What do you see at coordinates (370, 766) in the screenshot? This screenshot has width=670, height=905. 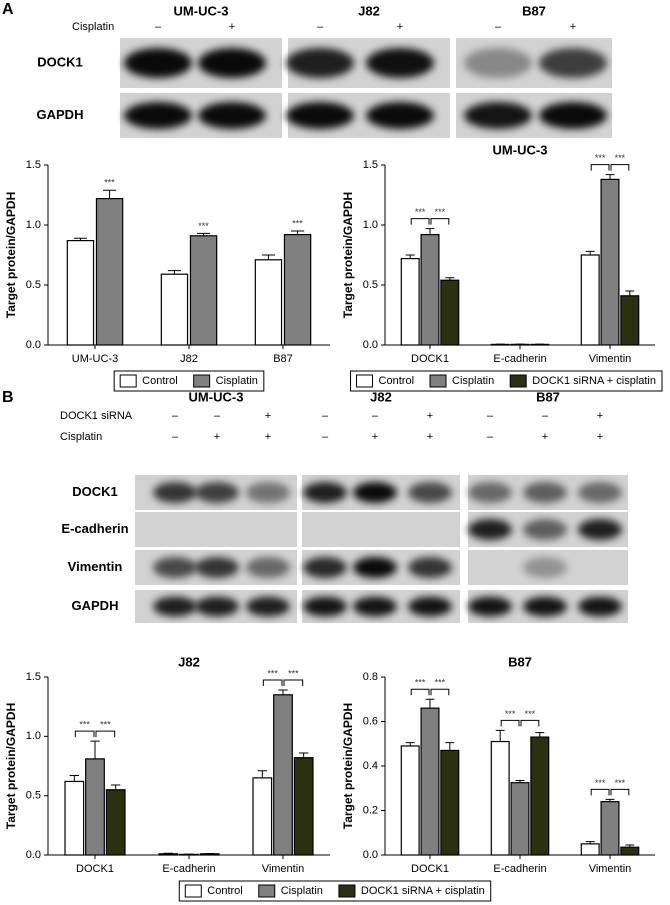 I see `y-tick-label: 0.4` at bounding box center [370, 766].